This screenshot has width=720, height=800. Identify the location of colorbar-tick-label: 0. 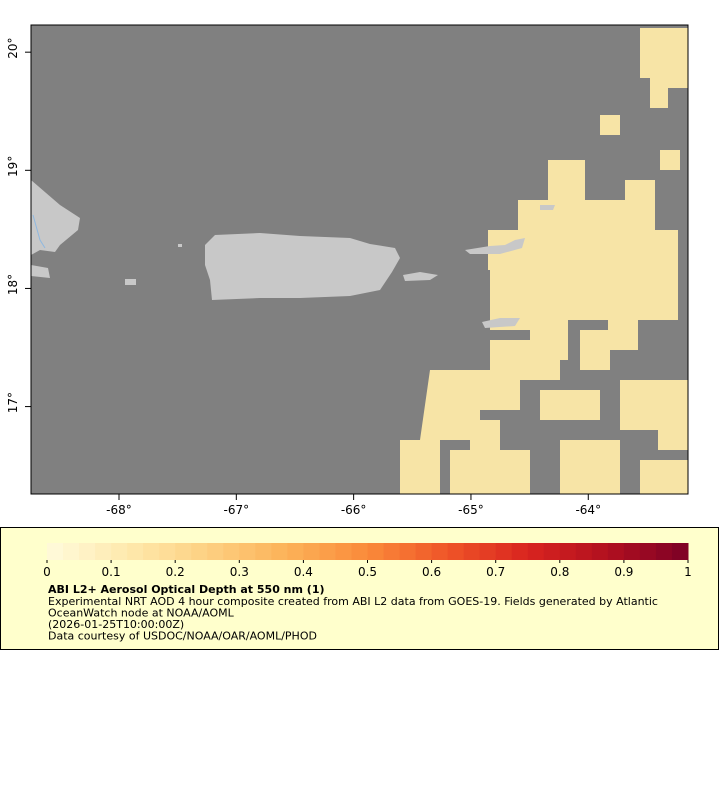
(47, 572).